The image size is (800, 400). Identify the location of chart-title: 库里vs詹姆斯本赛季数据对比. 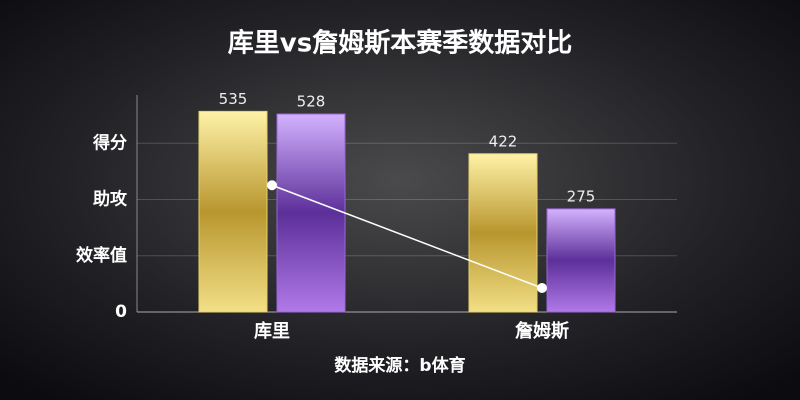
(400, 43).